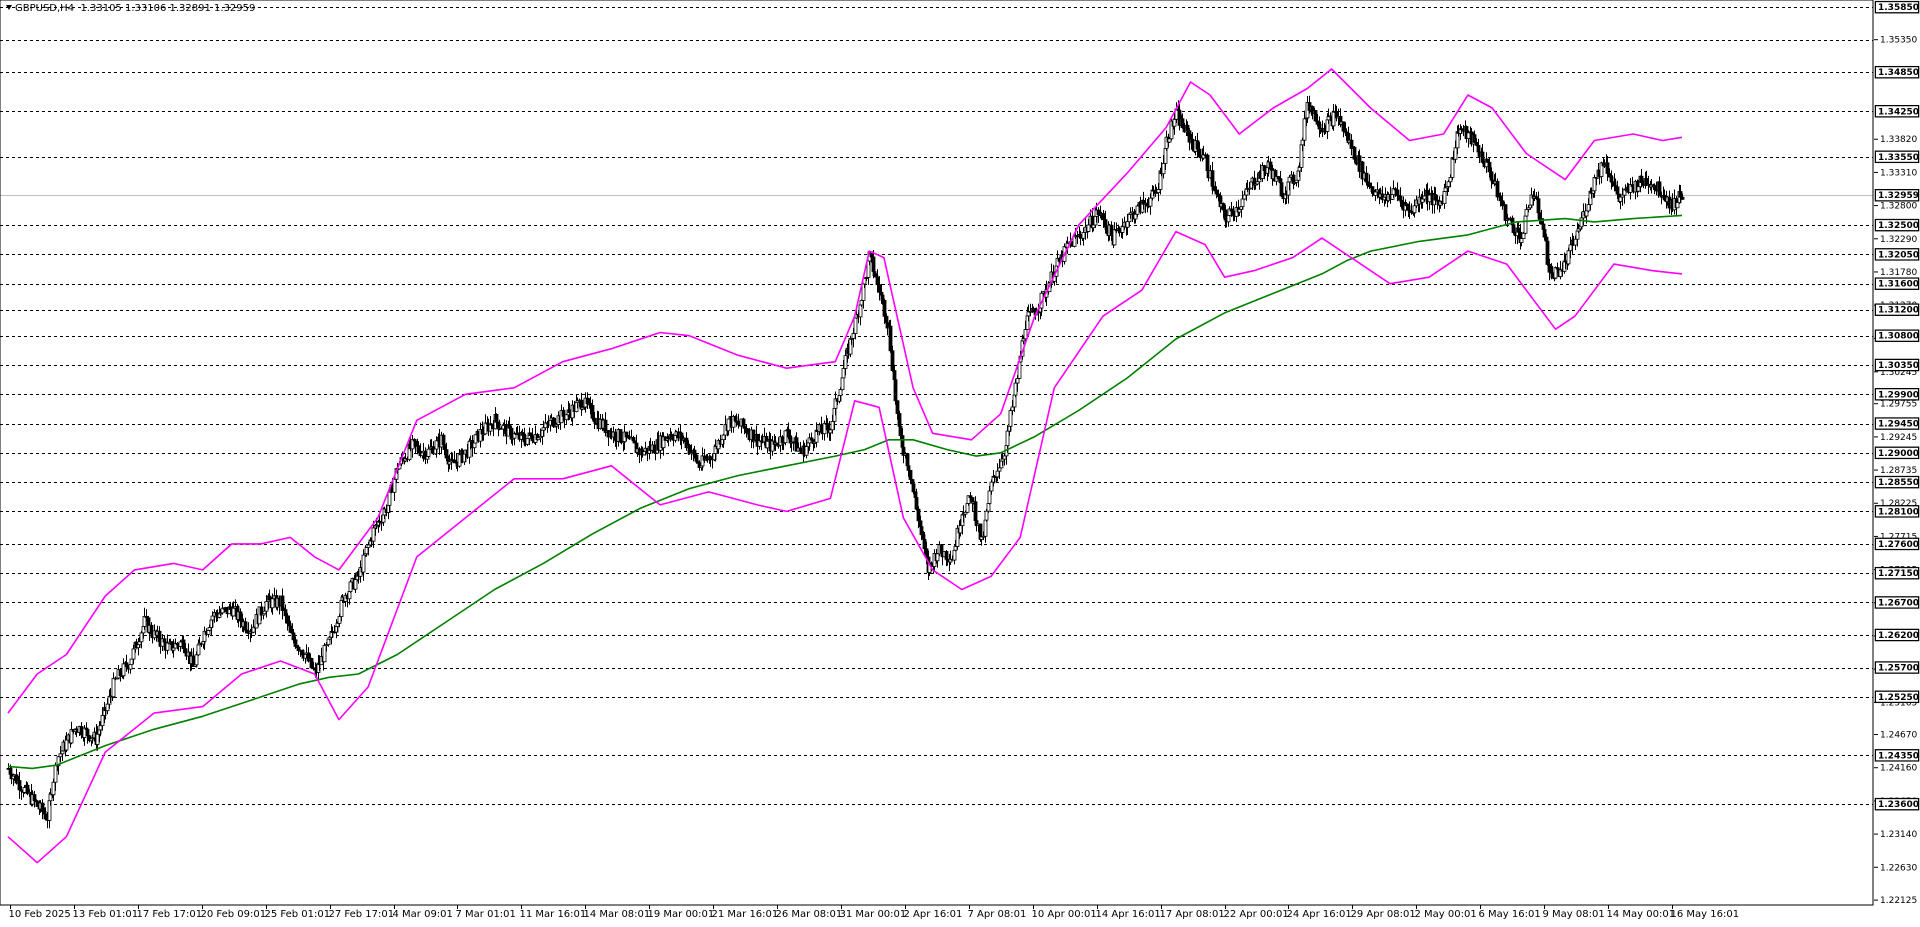  I want to click on x-tick-label: 27 Feb 17:01, so click(362, 914).